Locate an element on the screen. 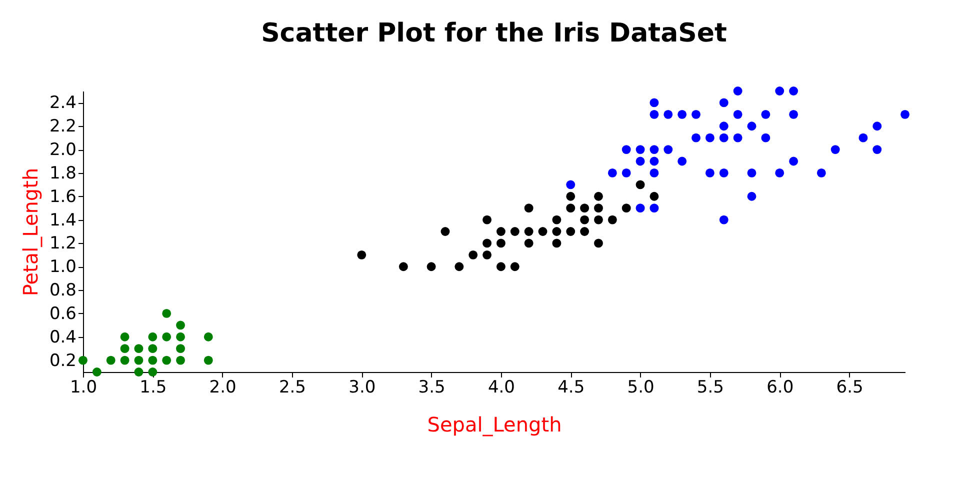 The width and height of the screenshot is (960, 500). x-tick-label: 2.5 is located at coordinates (292, 388).